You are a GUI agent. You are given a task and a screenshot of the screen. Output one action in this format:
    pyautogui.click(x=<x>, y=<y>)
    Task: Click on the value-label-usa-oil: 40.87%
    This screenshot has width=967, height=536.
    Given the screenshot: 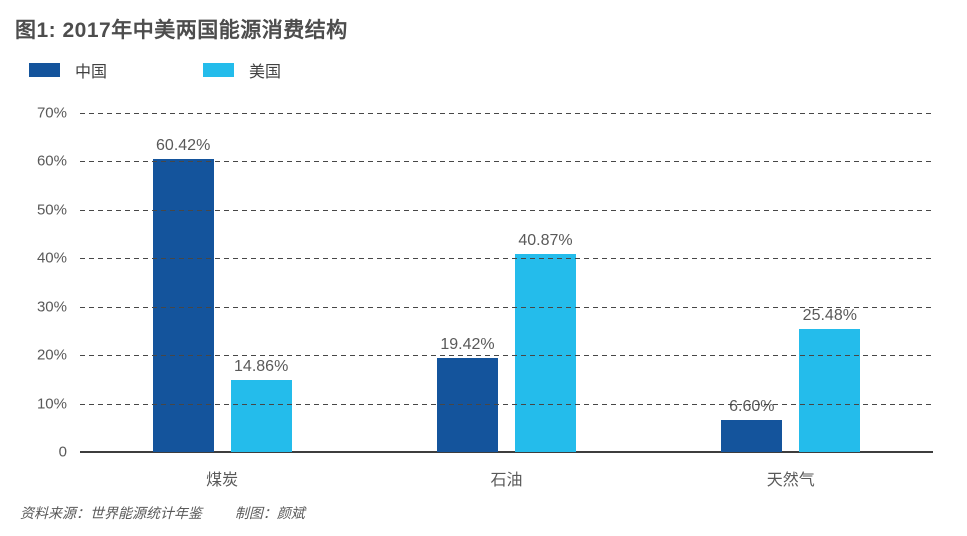 What is the action you would take?
    pyautogui.click(x=545, y=241)
    